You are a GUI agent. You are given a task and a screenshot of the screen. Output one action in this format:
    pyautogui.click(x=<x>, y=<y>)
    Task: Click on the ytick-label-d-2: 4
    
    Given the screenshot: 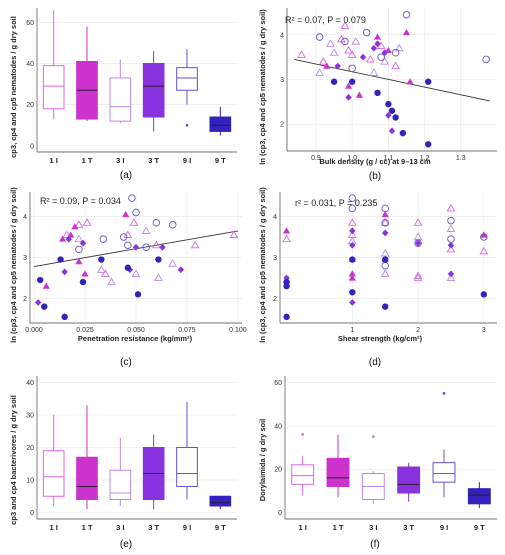 What is the action you would take?
    pyautogui.click(x=275, y=217)
    